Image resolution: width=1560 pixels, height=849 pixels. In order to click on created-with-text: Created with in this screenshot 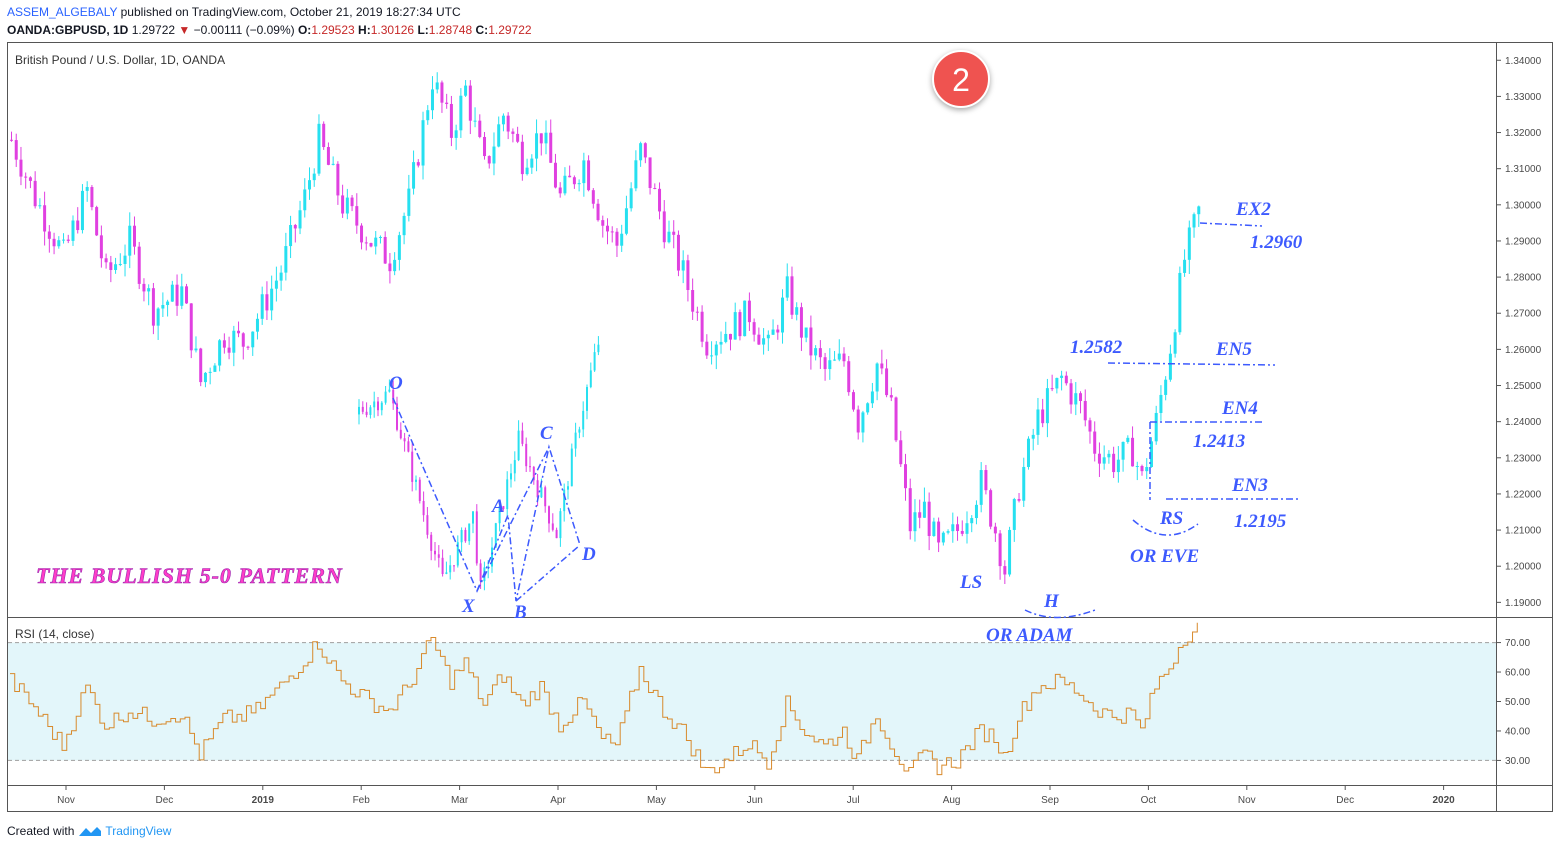, I will do `click(41, 831)`.